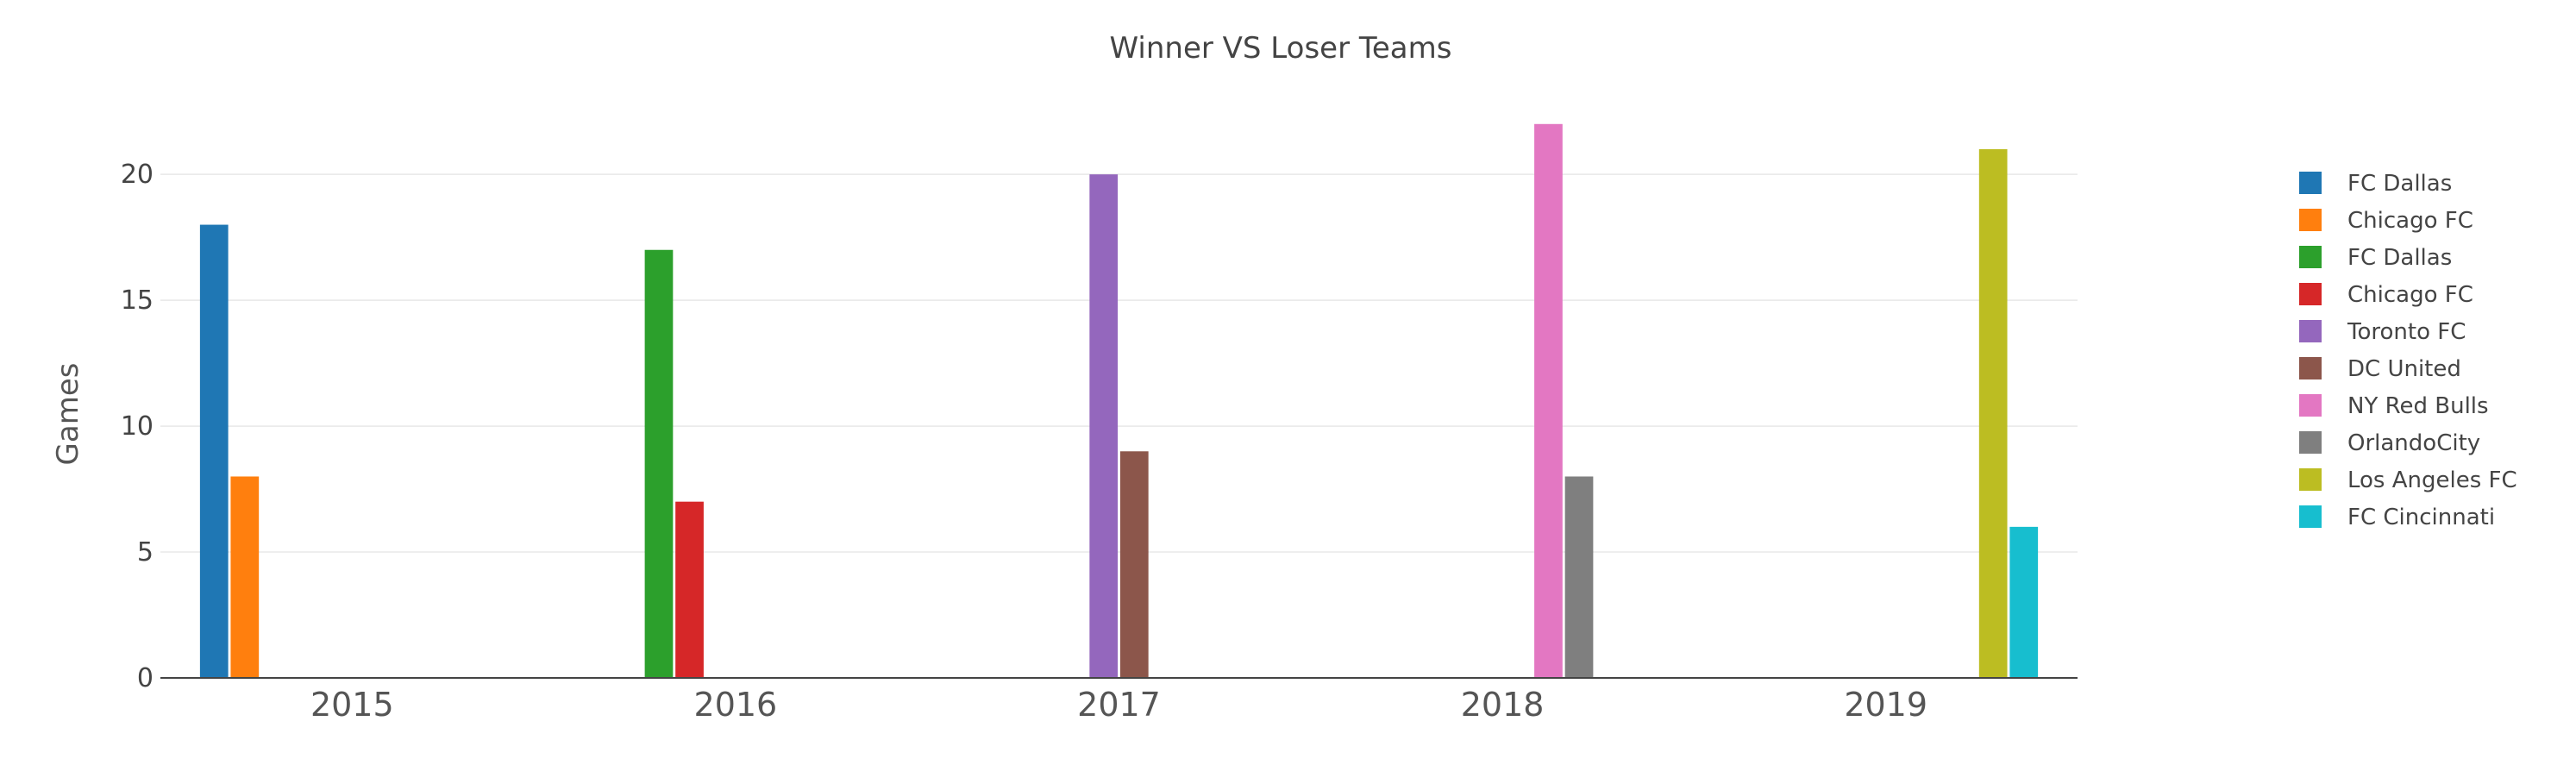 The height and width of the screenshot is (784, 2576). I want to click on legend-label: DC United, so click(2404, 369).